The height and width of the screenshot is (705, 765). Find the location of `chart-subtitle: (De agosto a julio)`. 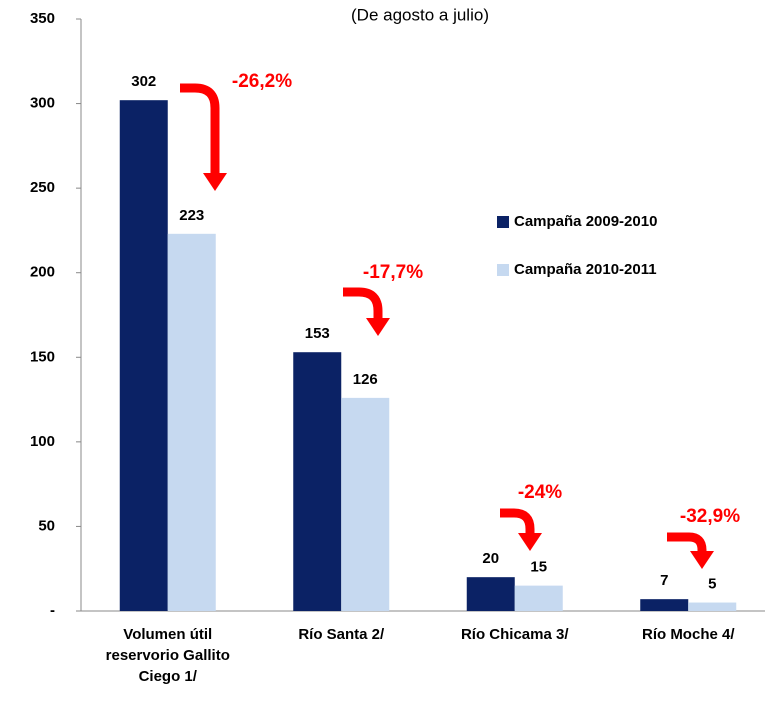

chart-subtitle: (De agosto a julio) is located at coordinates (420, 14).